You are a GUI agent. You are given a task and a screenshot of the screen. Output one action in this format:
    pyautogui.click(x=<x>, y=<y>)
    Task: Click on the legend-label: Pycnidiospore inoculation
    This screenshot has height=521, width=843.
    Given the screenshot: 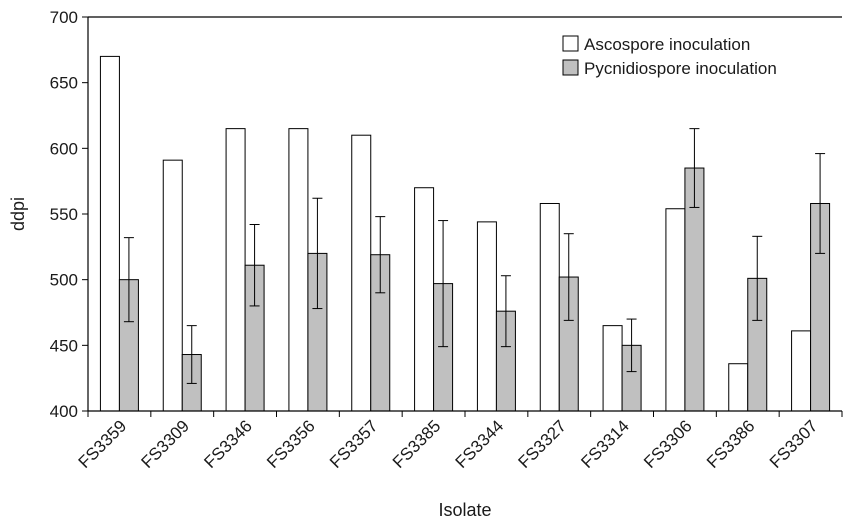 What is the action you would take?
    pyautogui.click(x=680, y=68)
    